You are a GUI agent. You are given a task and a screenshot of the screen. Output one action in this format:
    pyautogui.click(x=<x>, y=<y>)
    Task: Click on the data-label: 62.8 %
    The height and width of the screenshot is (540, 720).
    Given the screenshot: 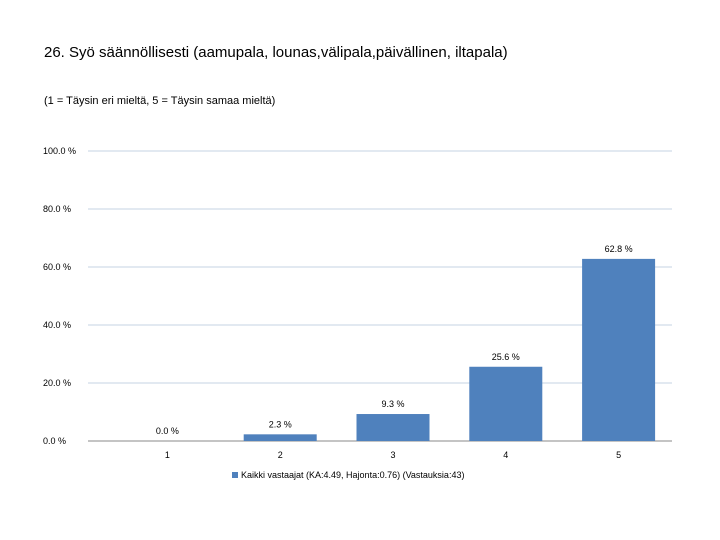 What is the action you would take?
    pyautogui.click(x=619, y=249)
    